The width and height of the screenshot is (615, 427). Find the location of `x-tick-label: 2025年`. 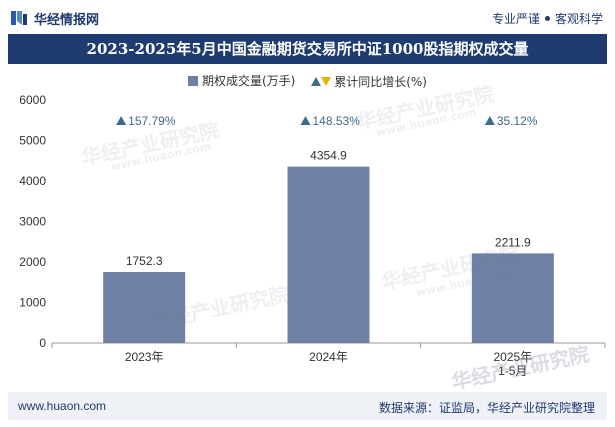

x-tick-label: 2025年 is located at coordinates (512, 357).